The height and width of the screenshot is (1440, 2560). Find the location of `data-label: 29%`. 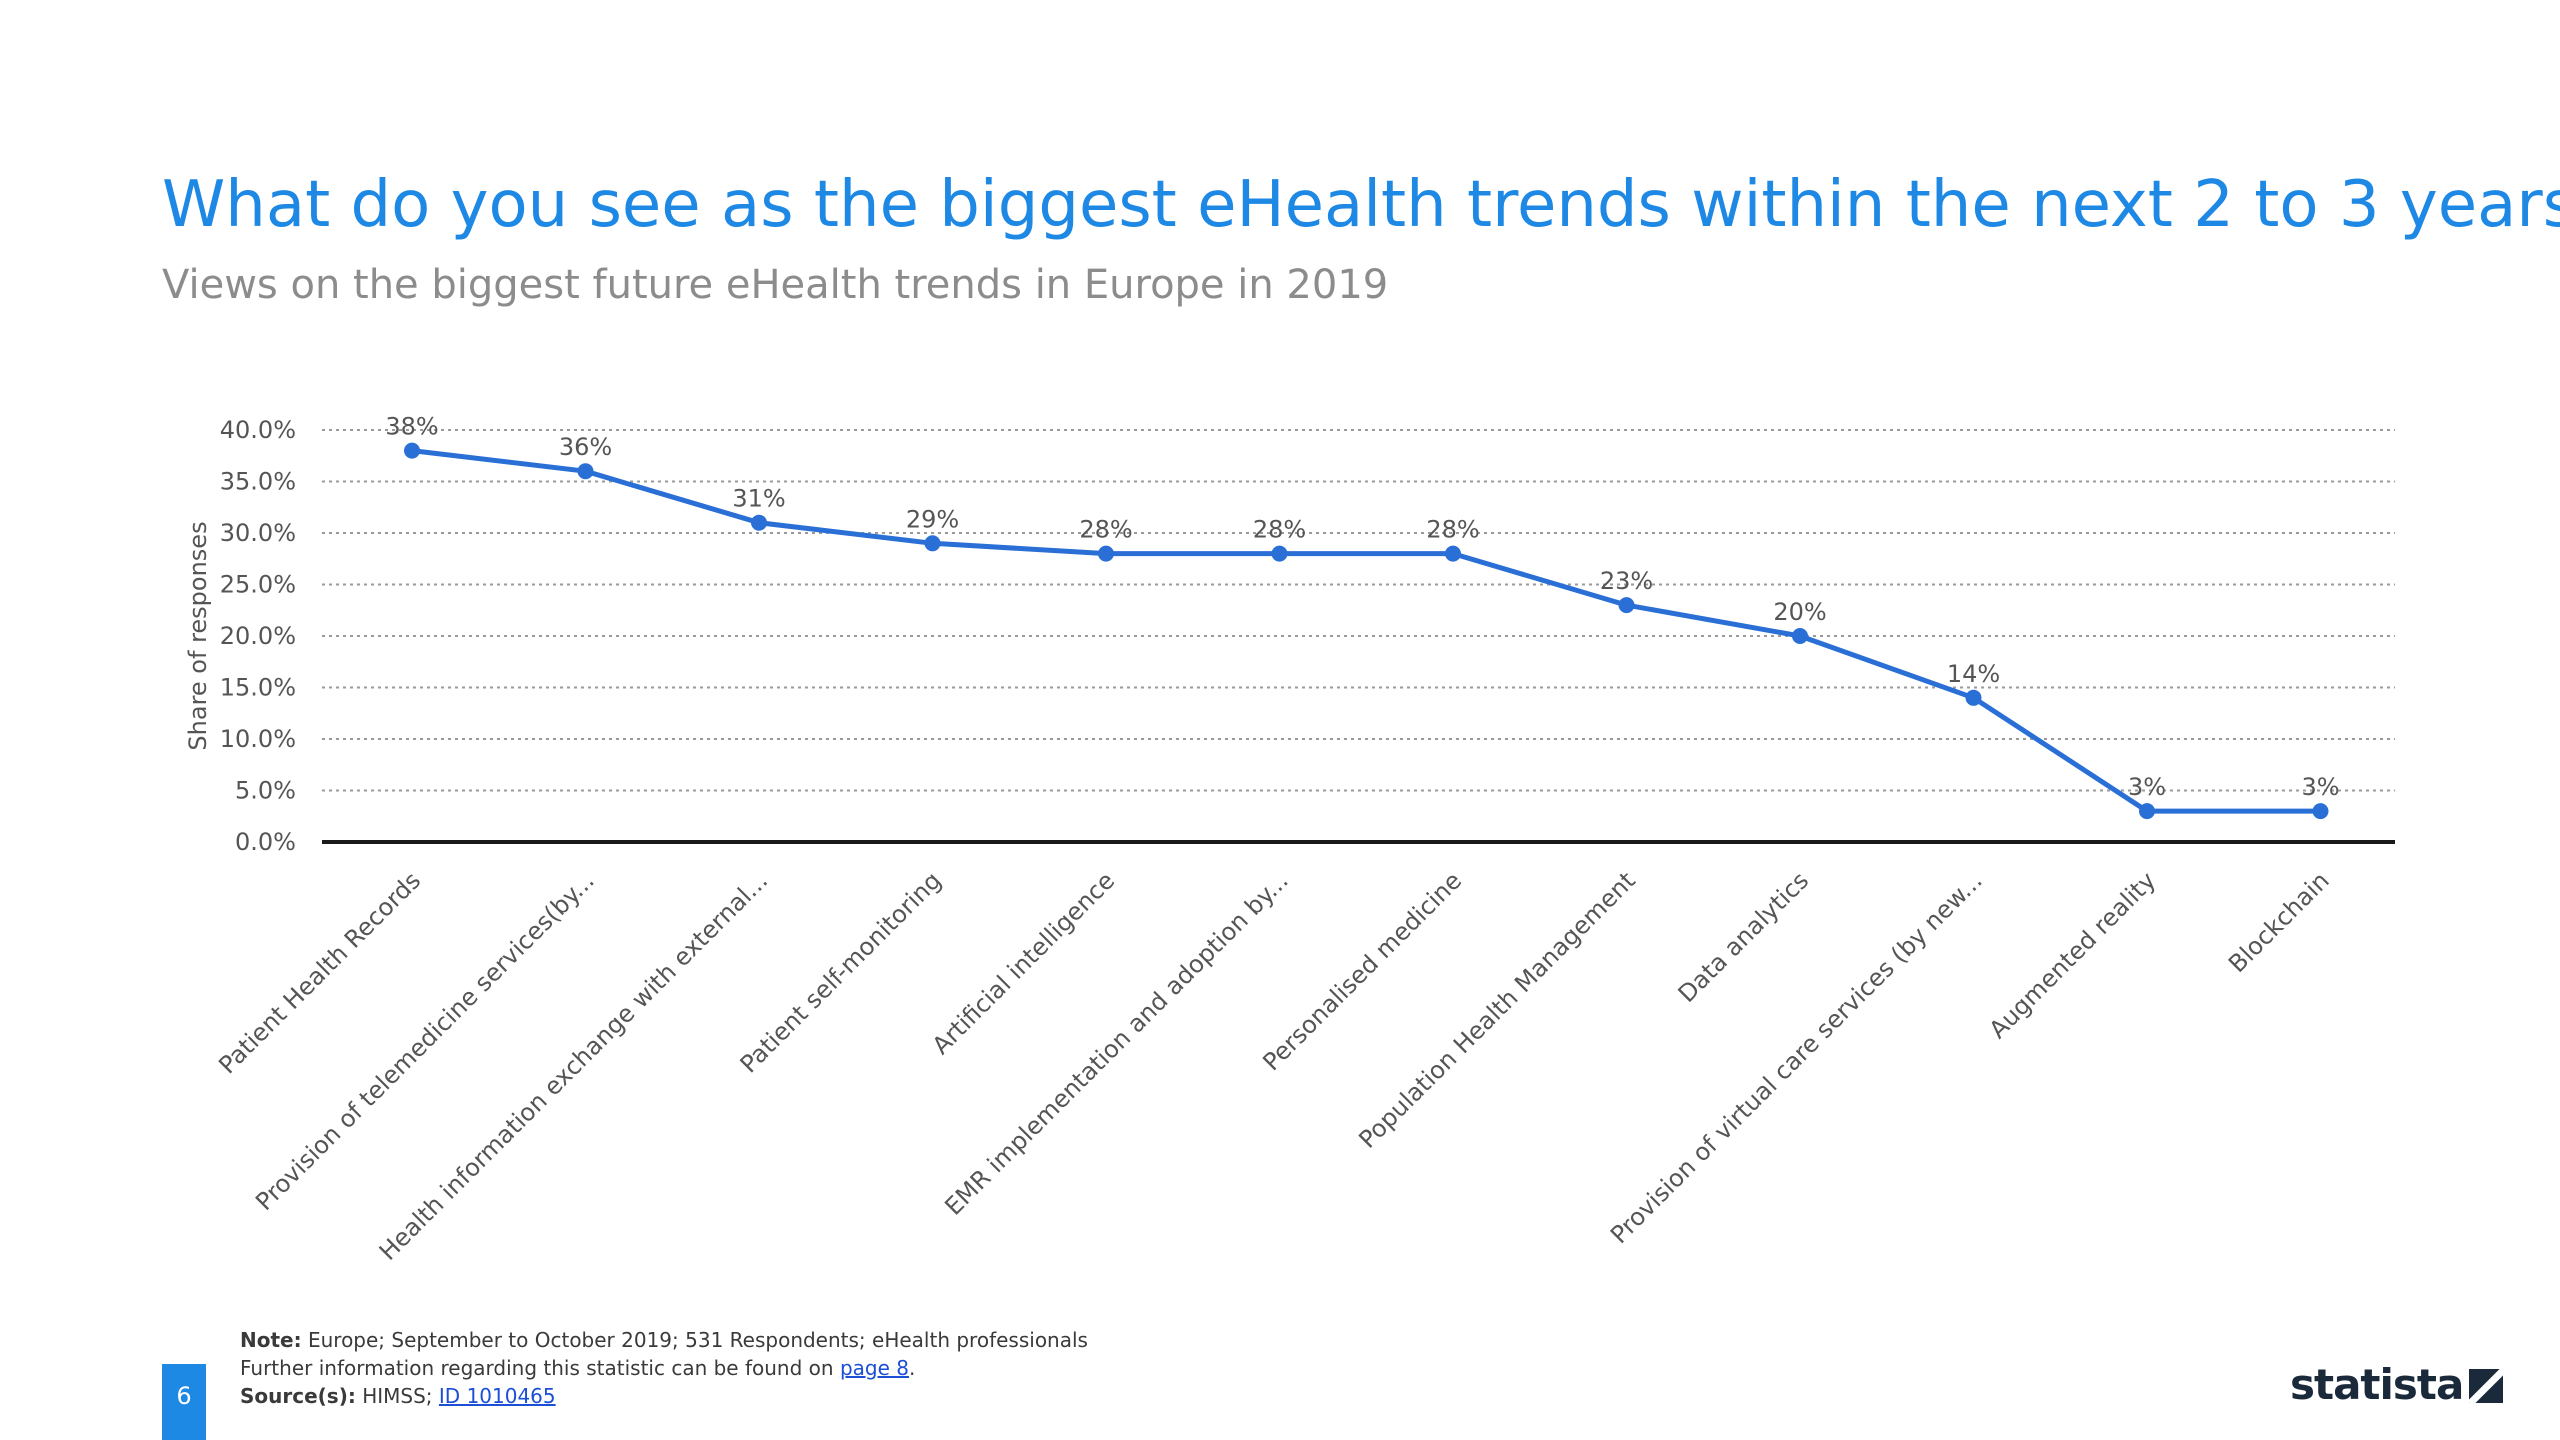

data-label: 29% is located at coordinates (932, 519).